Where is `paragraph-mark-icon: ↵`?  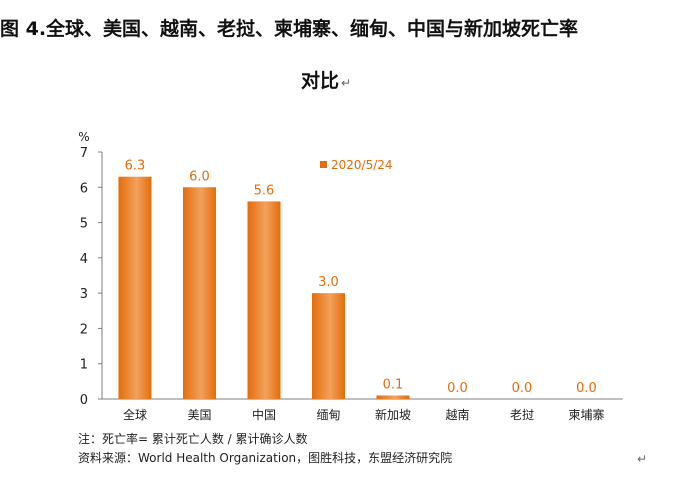
paragraph-mark-icon: ↵ is located at coordinates (346, 83).